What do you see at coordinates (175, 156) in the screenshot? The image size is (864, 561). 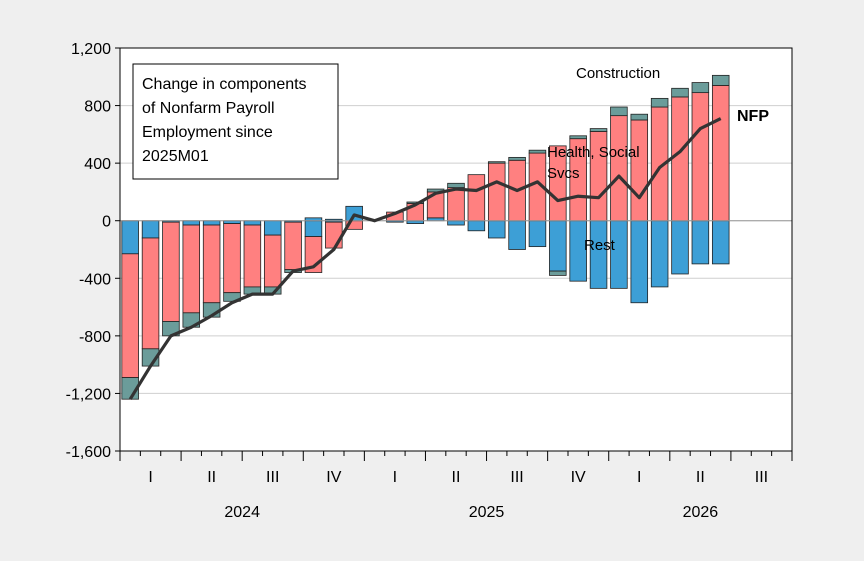 I see `legend-line-4: 2025M01` at bounding box center [175, 156].